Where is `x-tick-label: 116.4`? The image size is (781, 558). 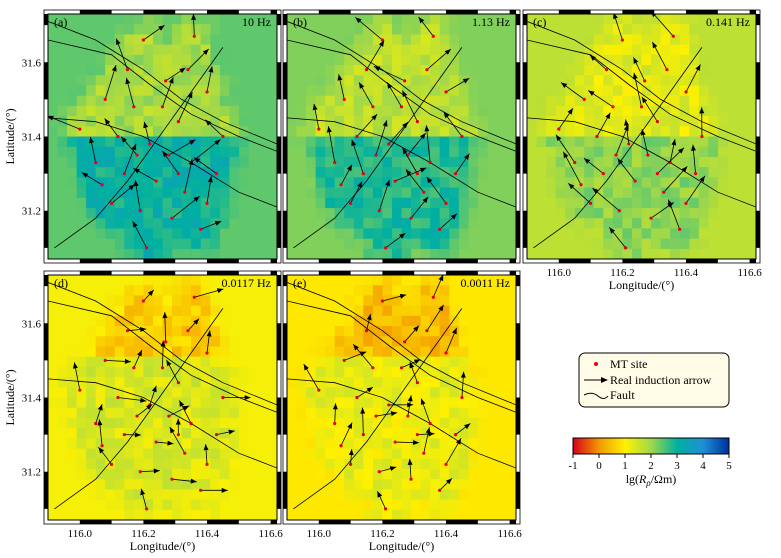
x-tick-label: 116.4 is located at coordinates (446, 534).